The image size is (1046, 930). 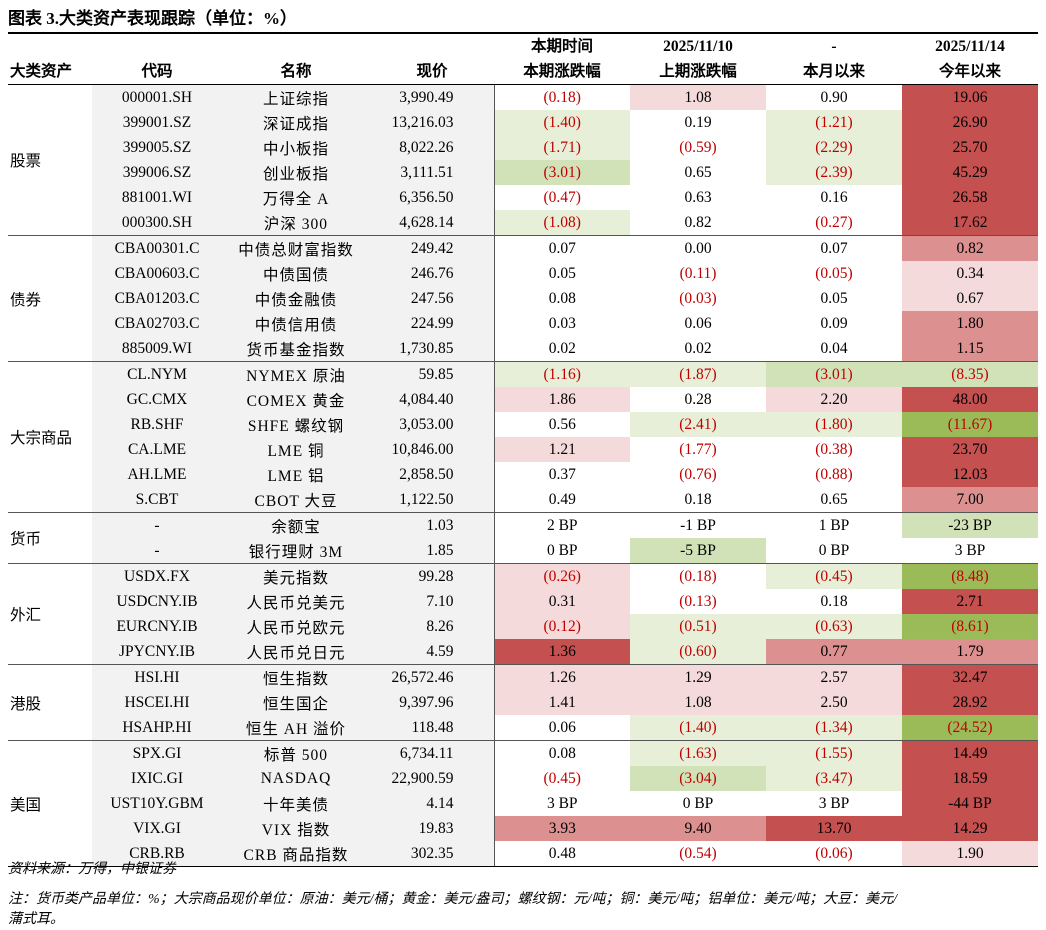 What do you see at coordinates (970, 601) in the screenshot?
I see `ytd-cell: 2.71` at bounding box center [970, 601].